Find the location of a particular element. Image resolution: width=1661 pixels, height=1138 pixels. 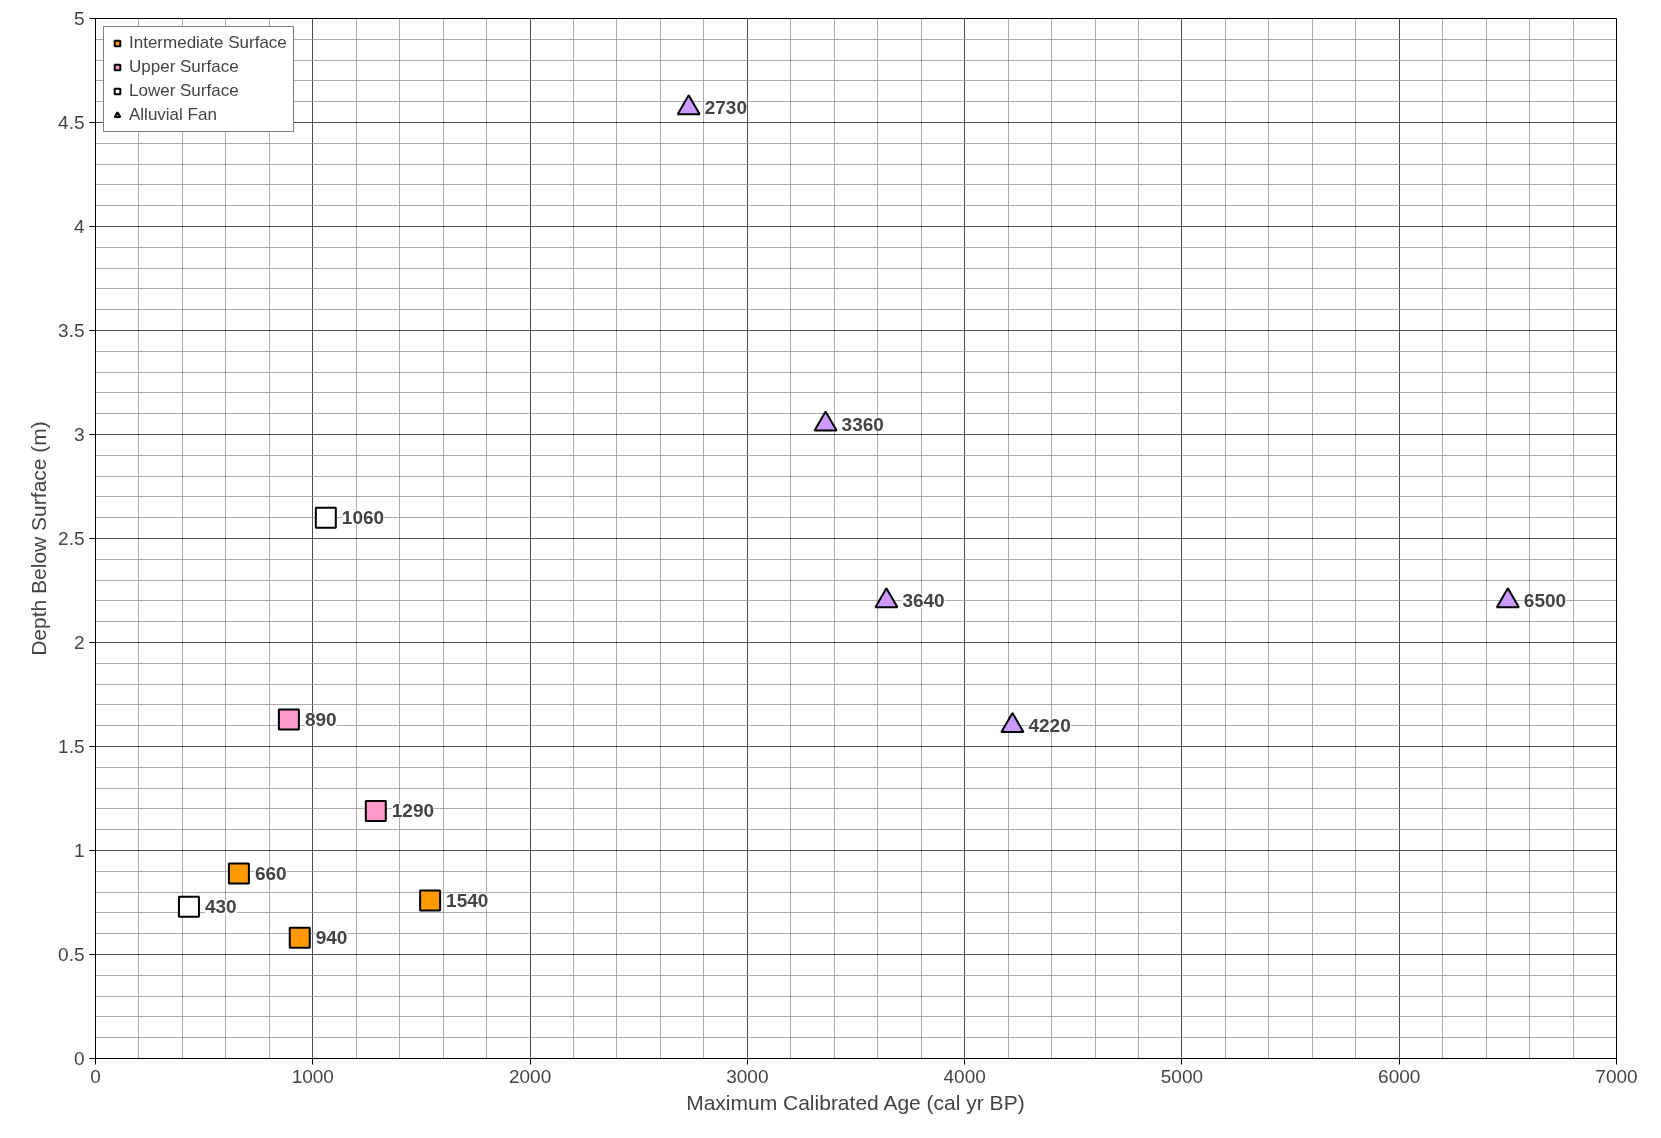

x-axis-title: Maximum Calibrated Age (cal yr BP) is located at coordinates (855, 1102).